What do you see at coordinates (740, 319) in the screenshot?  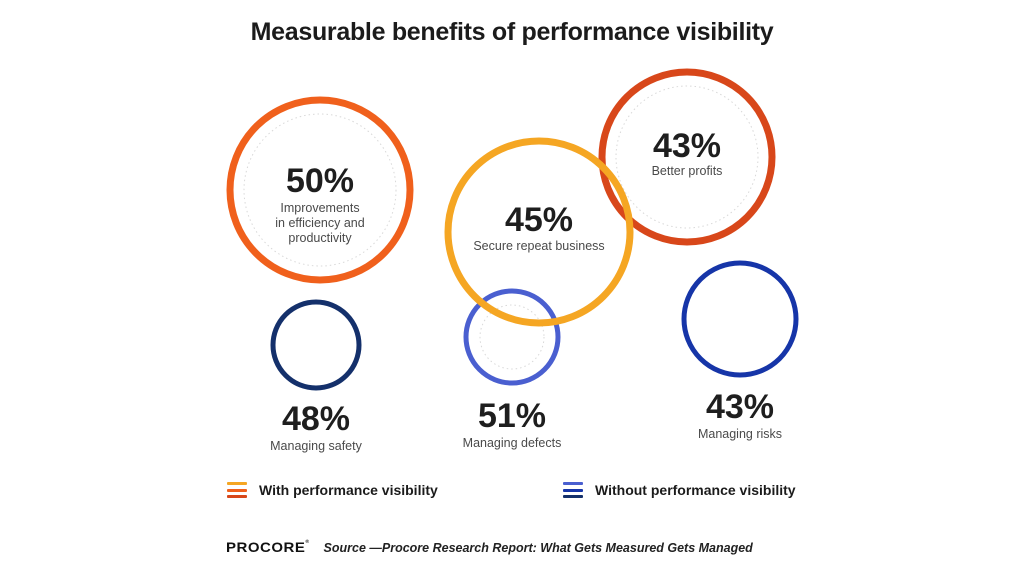 I see `ring-without-managing-risks` at bounding box center [740, 319].